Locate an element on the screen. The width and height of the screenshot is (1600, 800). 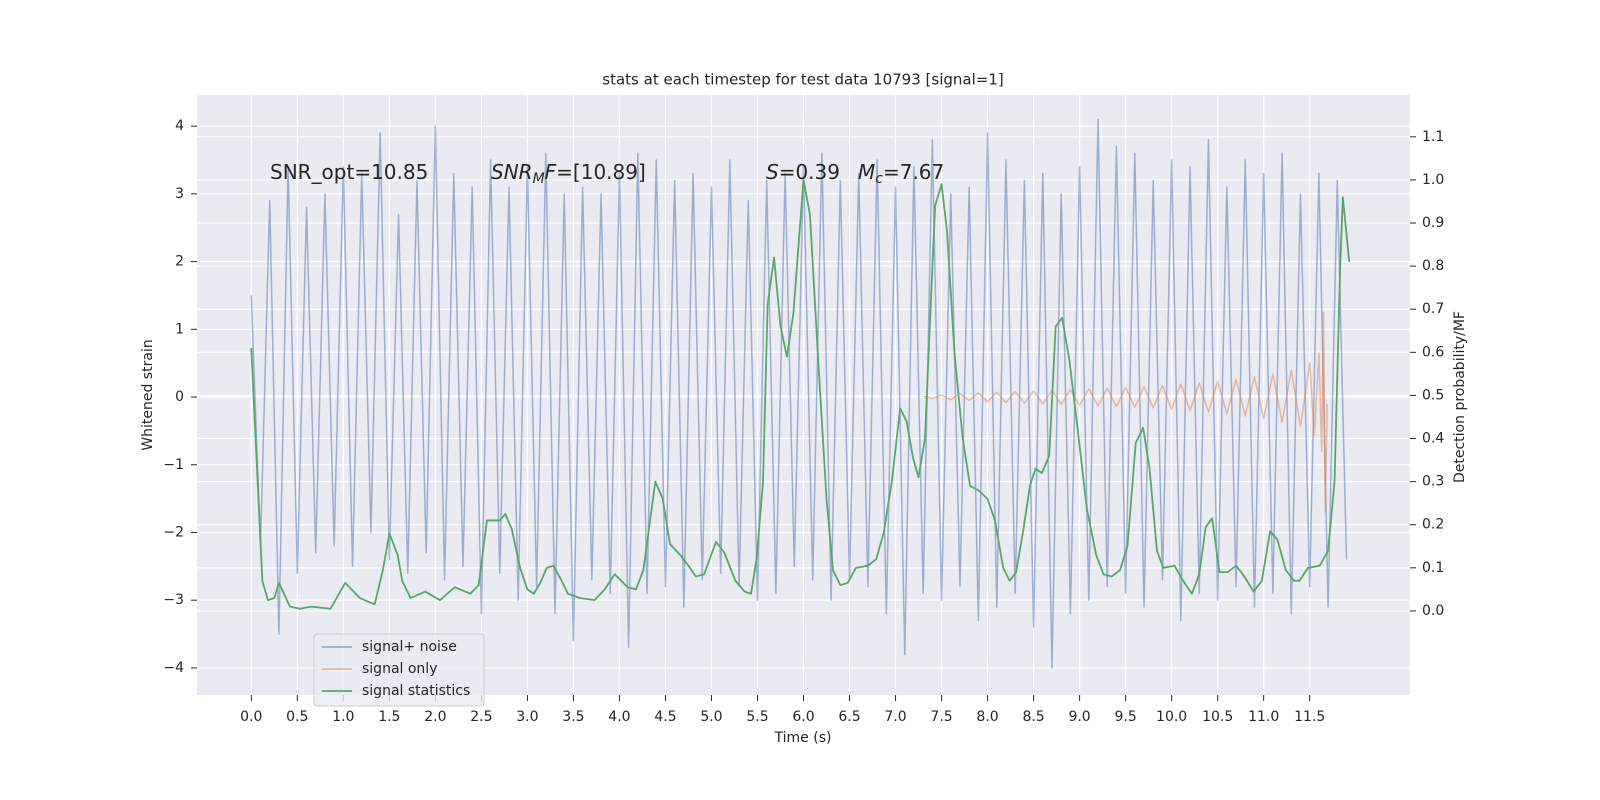
annotation: Mc=7.67 is located at coordinates (901, 174).